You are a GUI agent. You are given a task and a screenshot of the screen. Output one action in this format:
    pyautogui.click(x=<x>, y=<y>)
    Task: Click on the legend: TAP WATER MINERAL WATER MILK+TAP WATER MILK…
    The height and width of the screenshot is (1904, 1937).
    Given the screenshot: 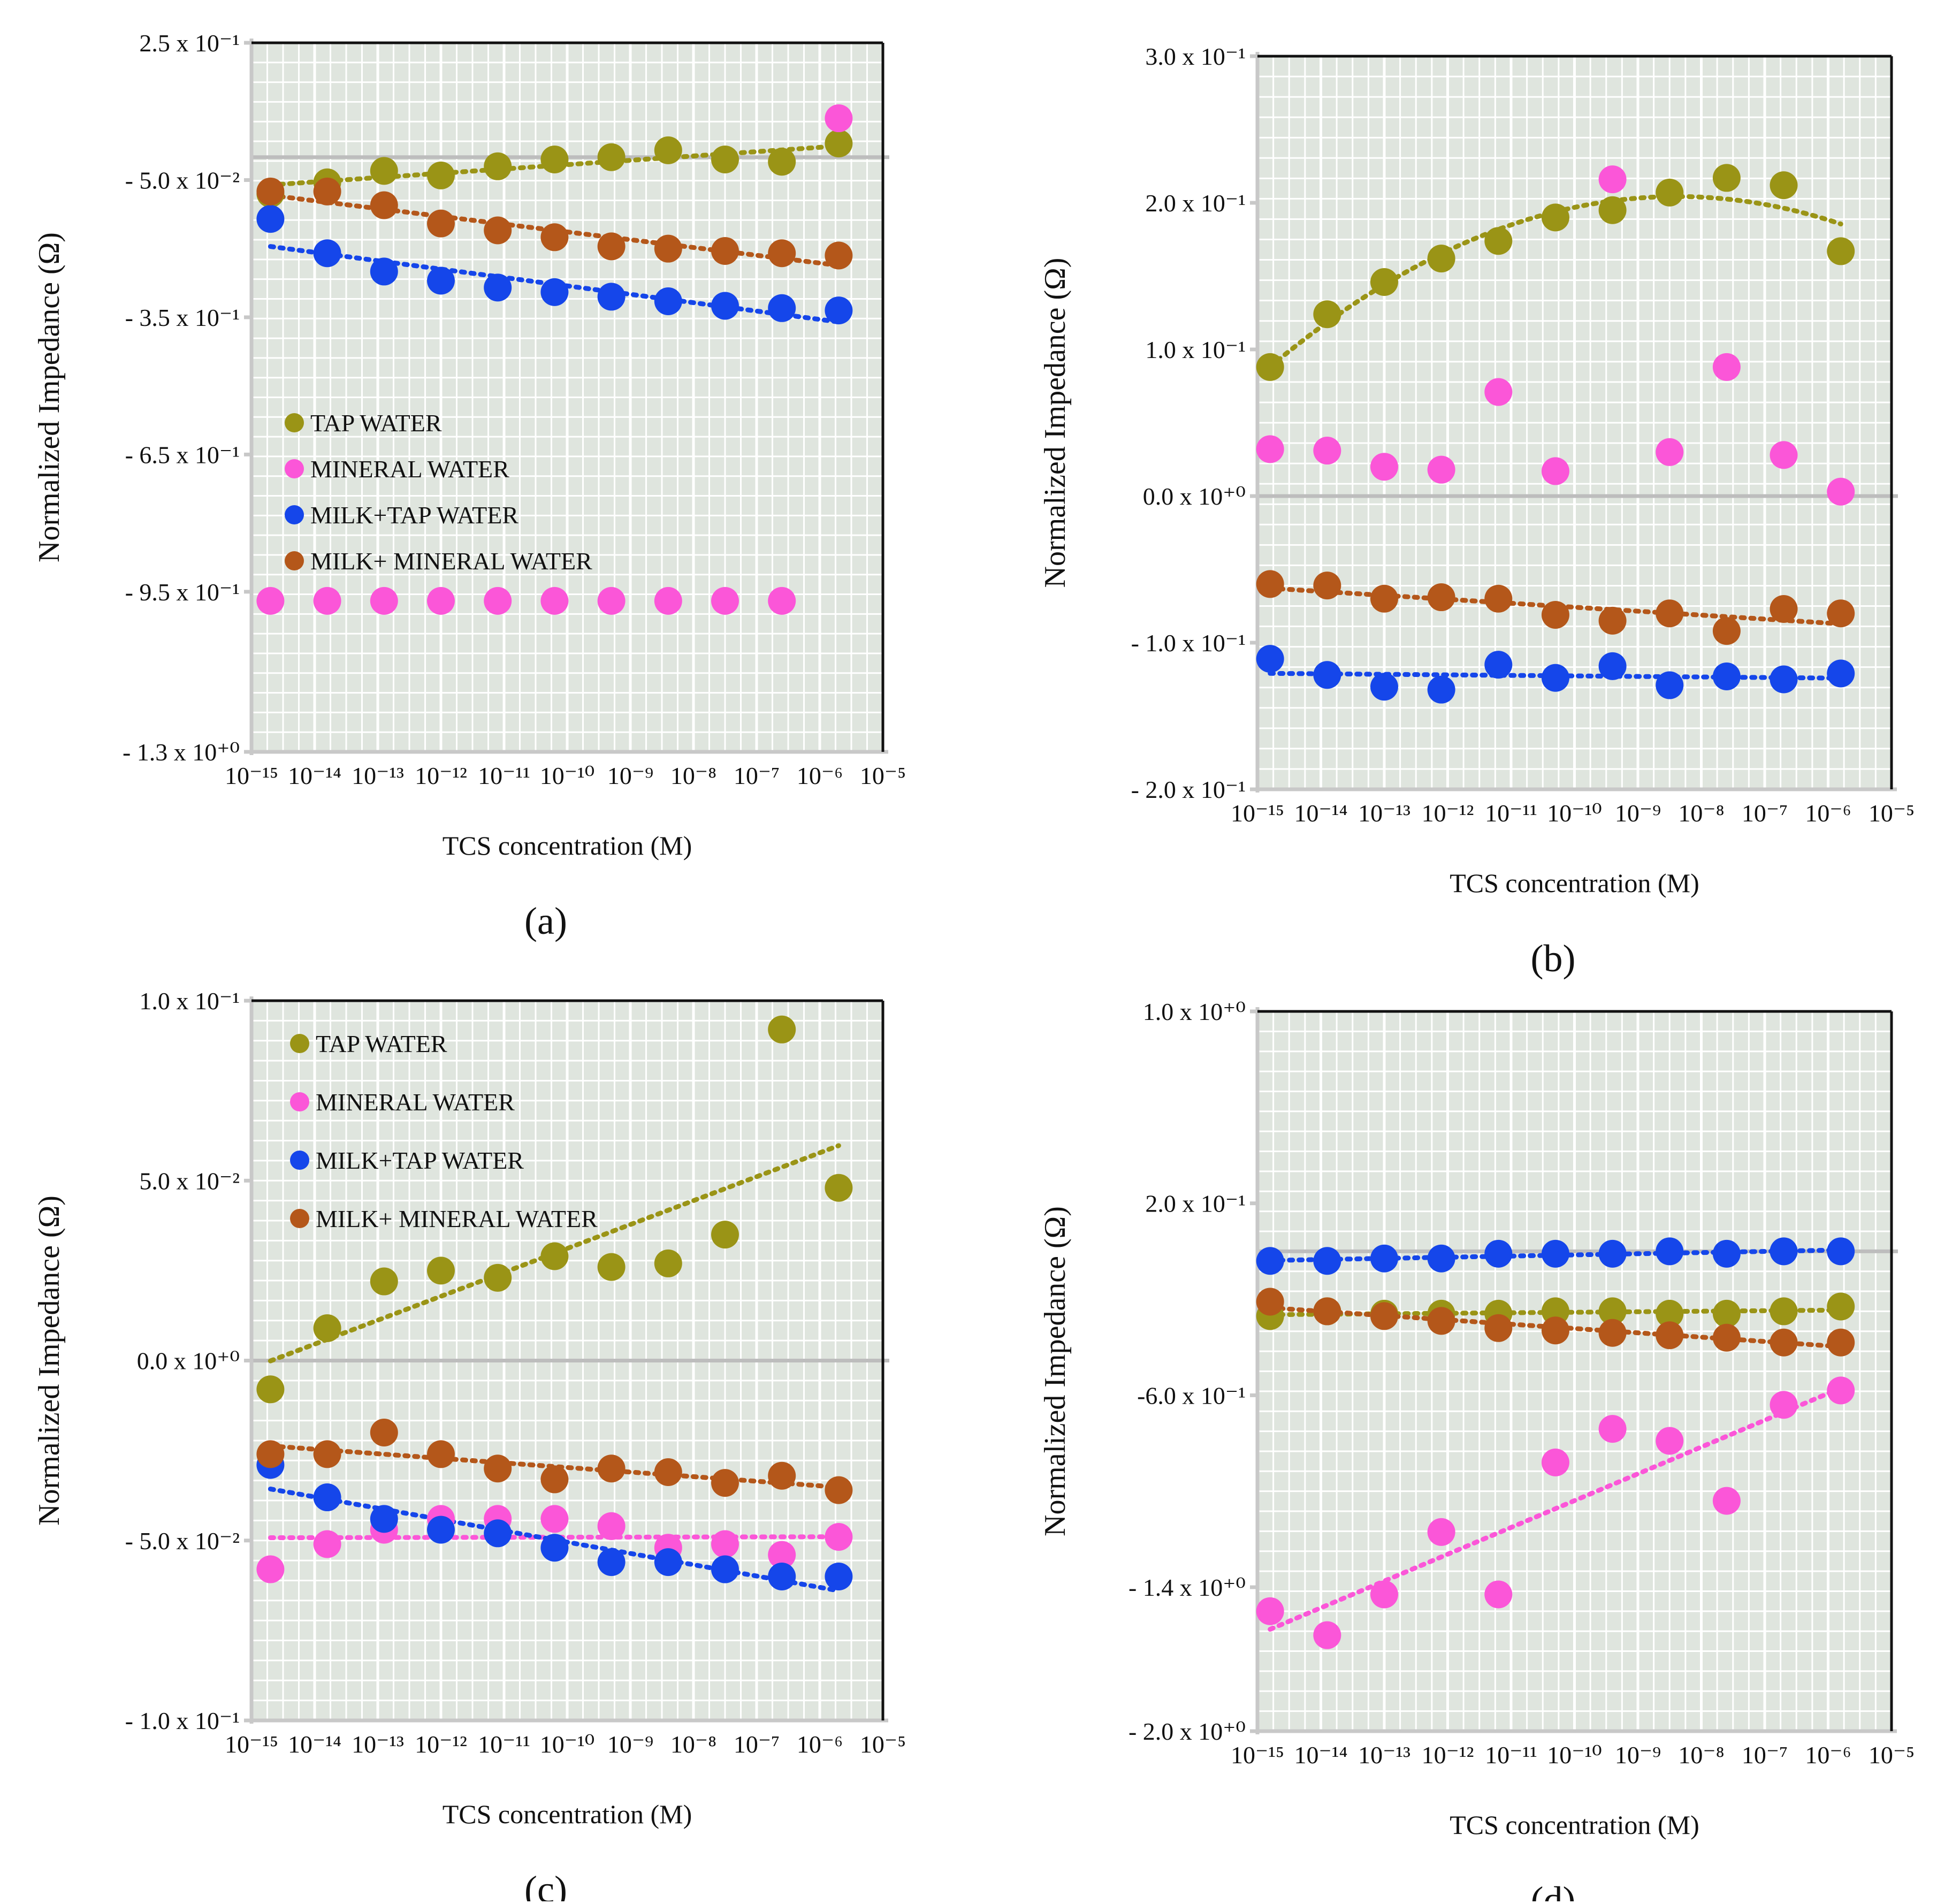 What is the action you would take?
    pyautogui.click(x=444, y=1131)
    